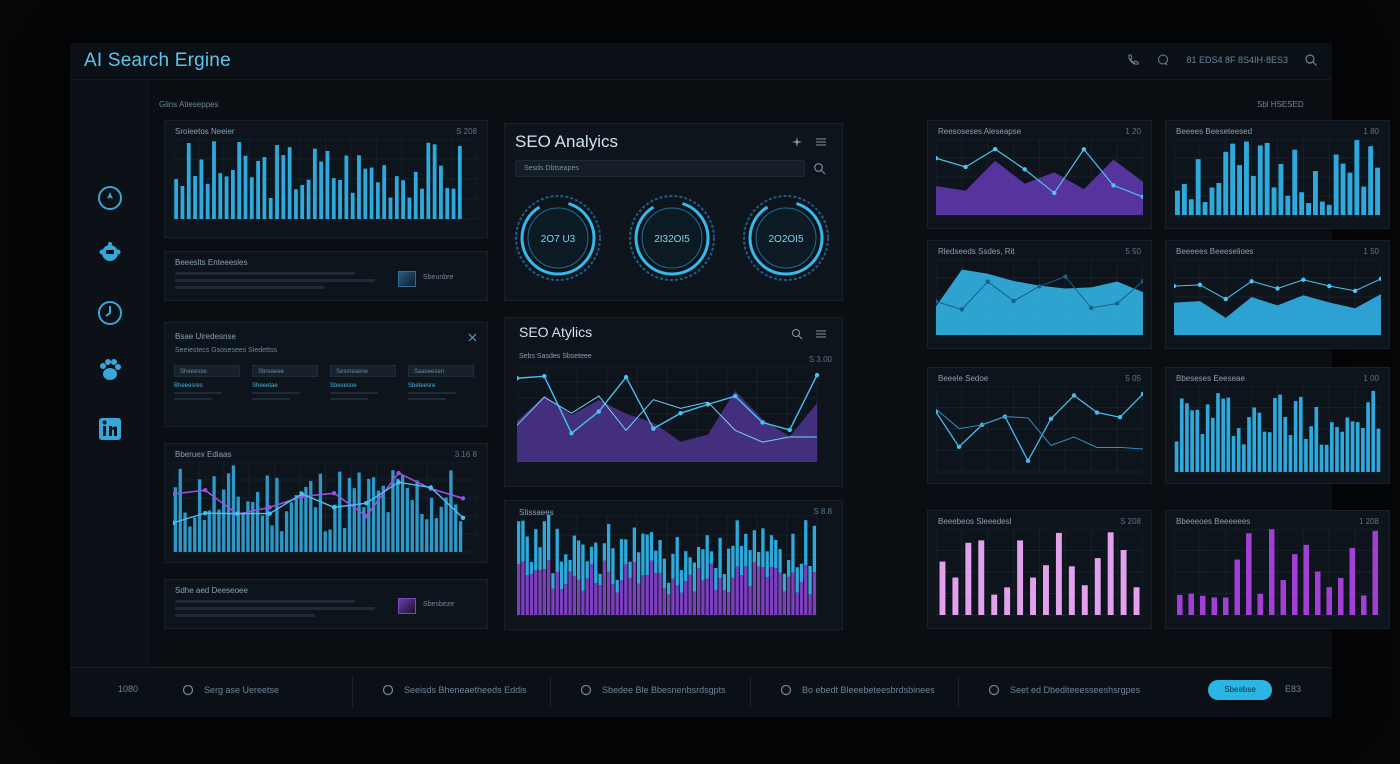 The image size is (1400, 764). I want to click on panel-title: Beeeees Beeeselioes, so click(1215, 251).